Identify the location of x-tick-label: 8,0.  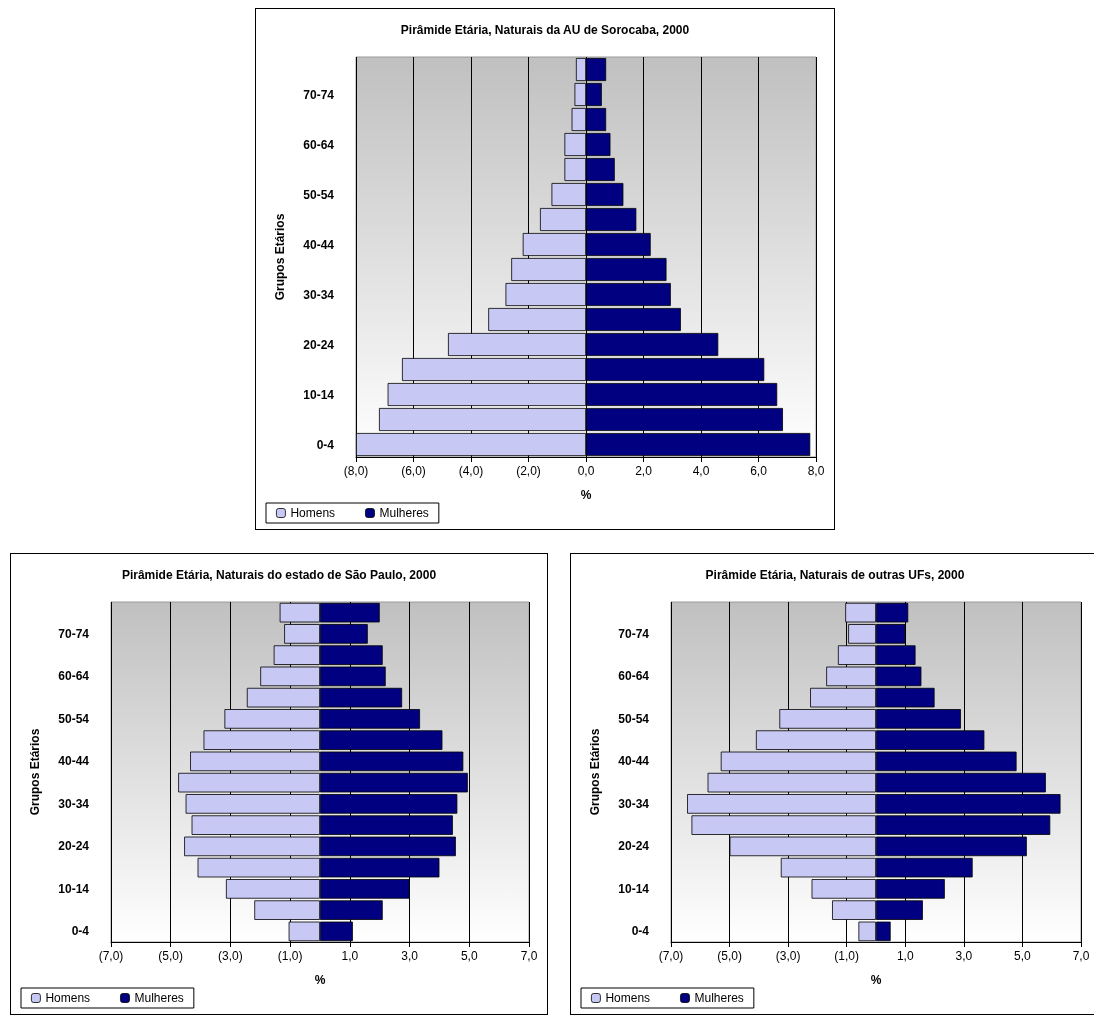
(816, 471).